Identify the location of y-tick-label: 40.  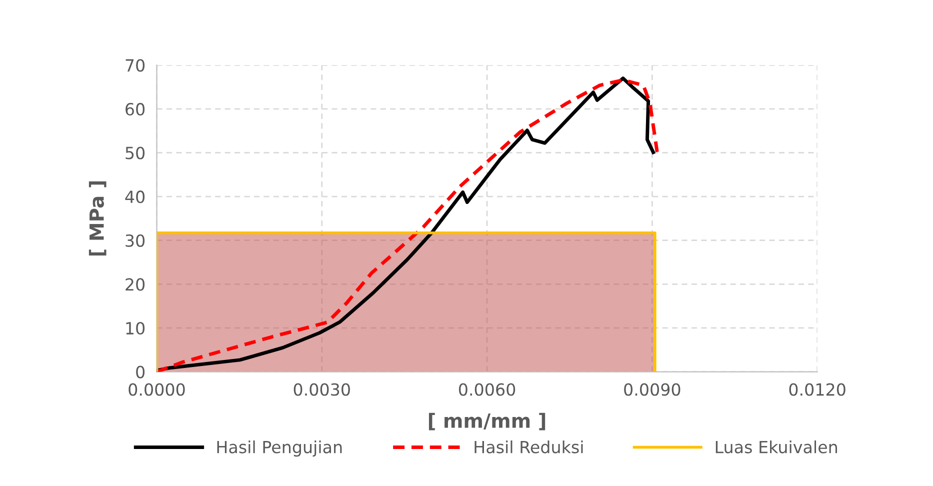
(135, 197).